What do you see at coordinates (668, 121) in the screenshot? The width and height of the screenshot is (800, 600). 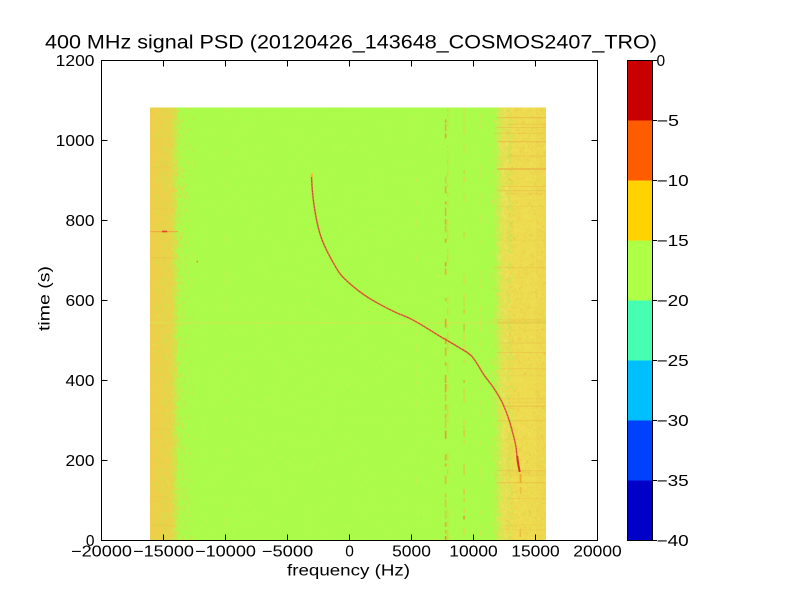 I see `svg-text: −5` at bounding box center [668, 121].